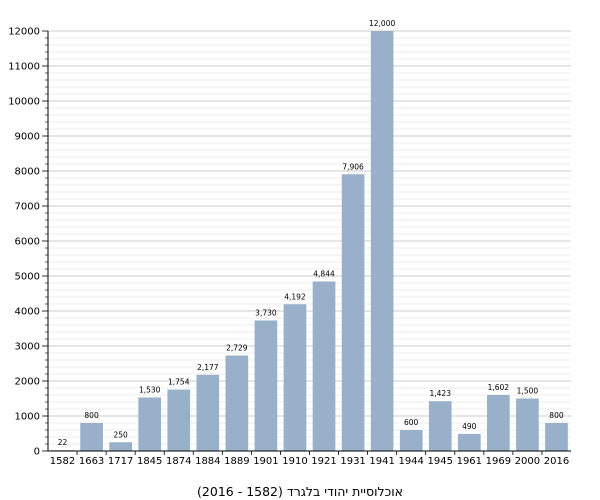 The height and width of the screenshot is (500, 600). What do you see at coordinates (300, 491) in the screenshot?
I see `x-axis-title: אוכלוסיית יהודי בלגרד (1582 - 2016)` at bounding box center [300, 491].